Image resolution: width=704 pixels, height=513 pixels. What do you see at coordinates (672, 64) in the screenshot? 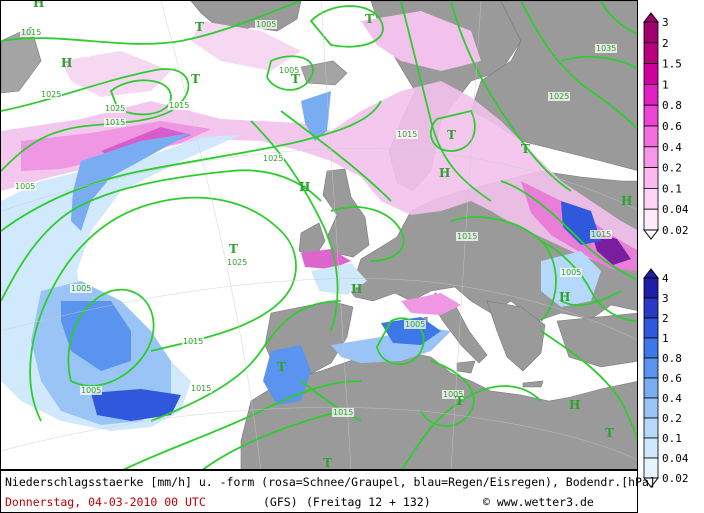
I see `legend-tick-label: 1.5` at bounding box center [672, 64].